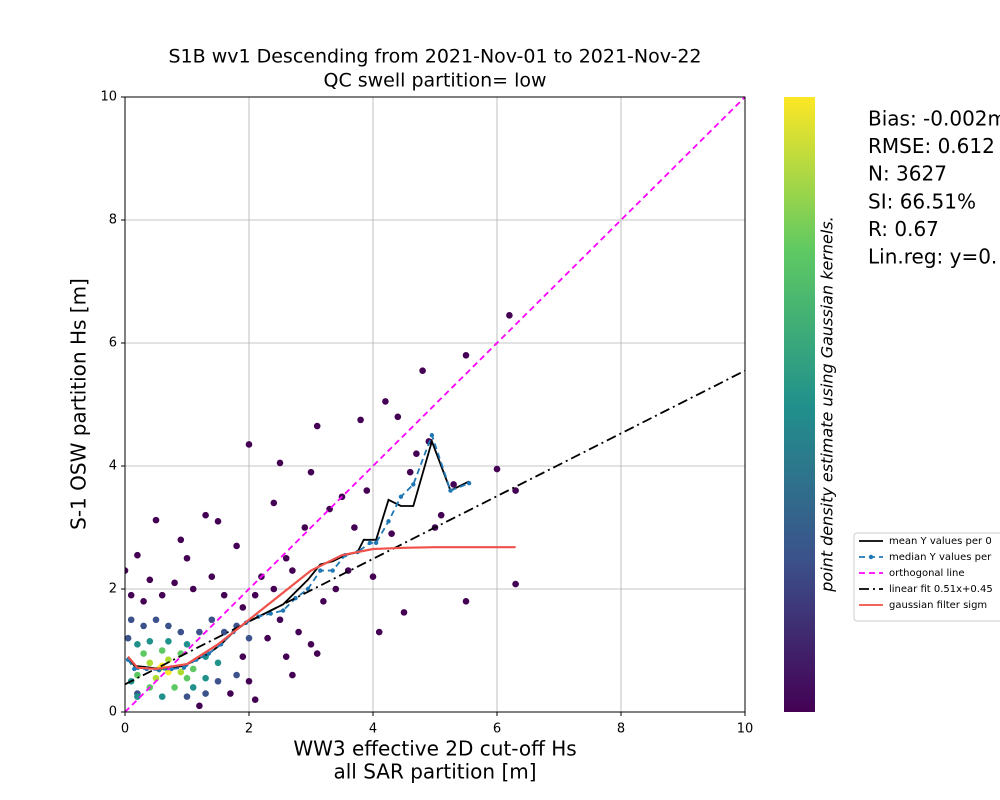 Image resolution: width=1000 pixels, height=800 pixels. Describe the element at coordinates (745, 729) in the screenshot. I see `x-tick-label: 10` at that location.